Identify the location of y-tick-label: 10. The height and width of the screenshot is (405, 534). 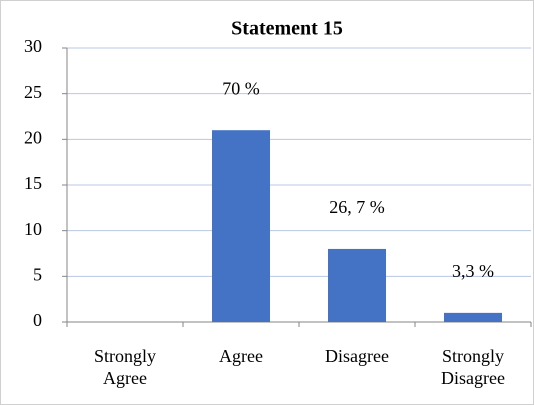
(33, 229).